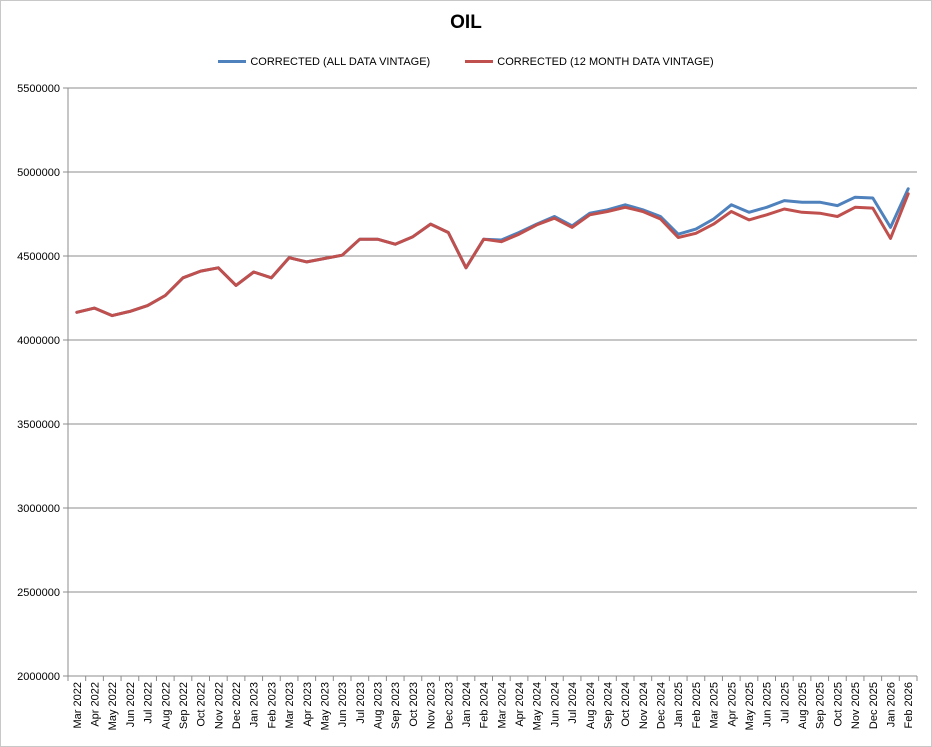 This screenshot has width=932, height=747. Describe the element at coordinates (467, 704) in the screenshot. I see `x-tick-label: Jan 2024` at that location.